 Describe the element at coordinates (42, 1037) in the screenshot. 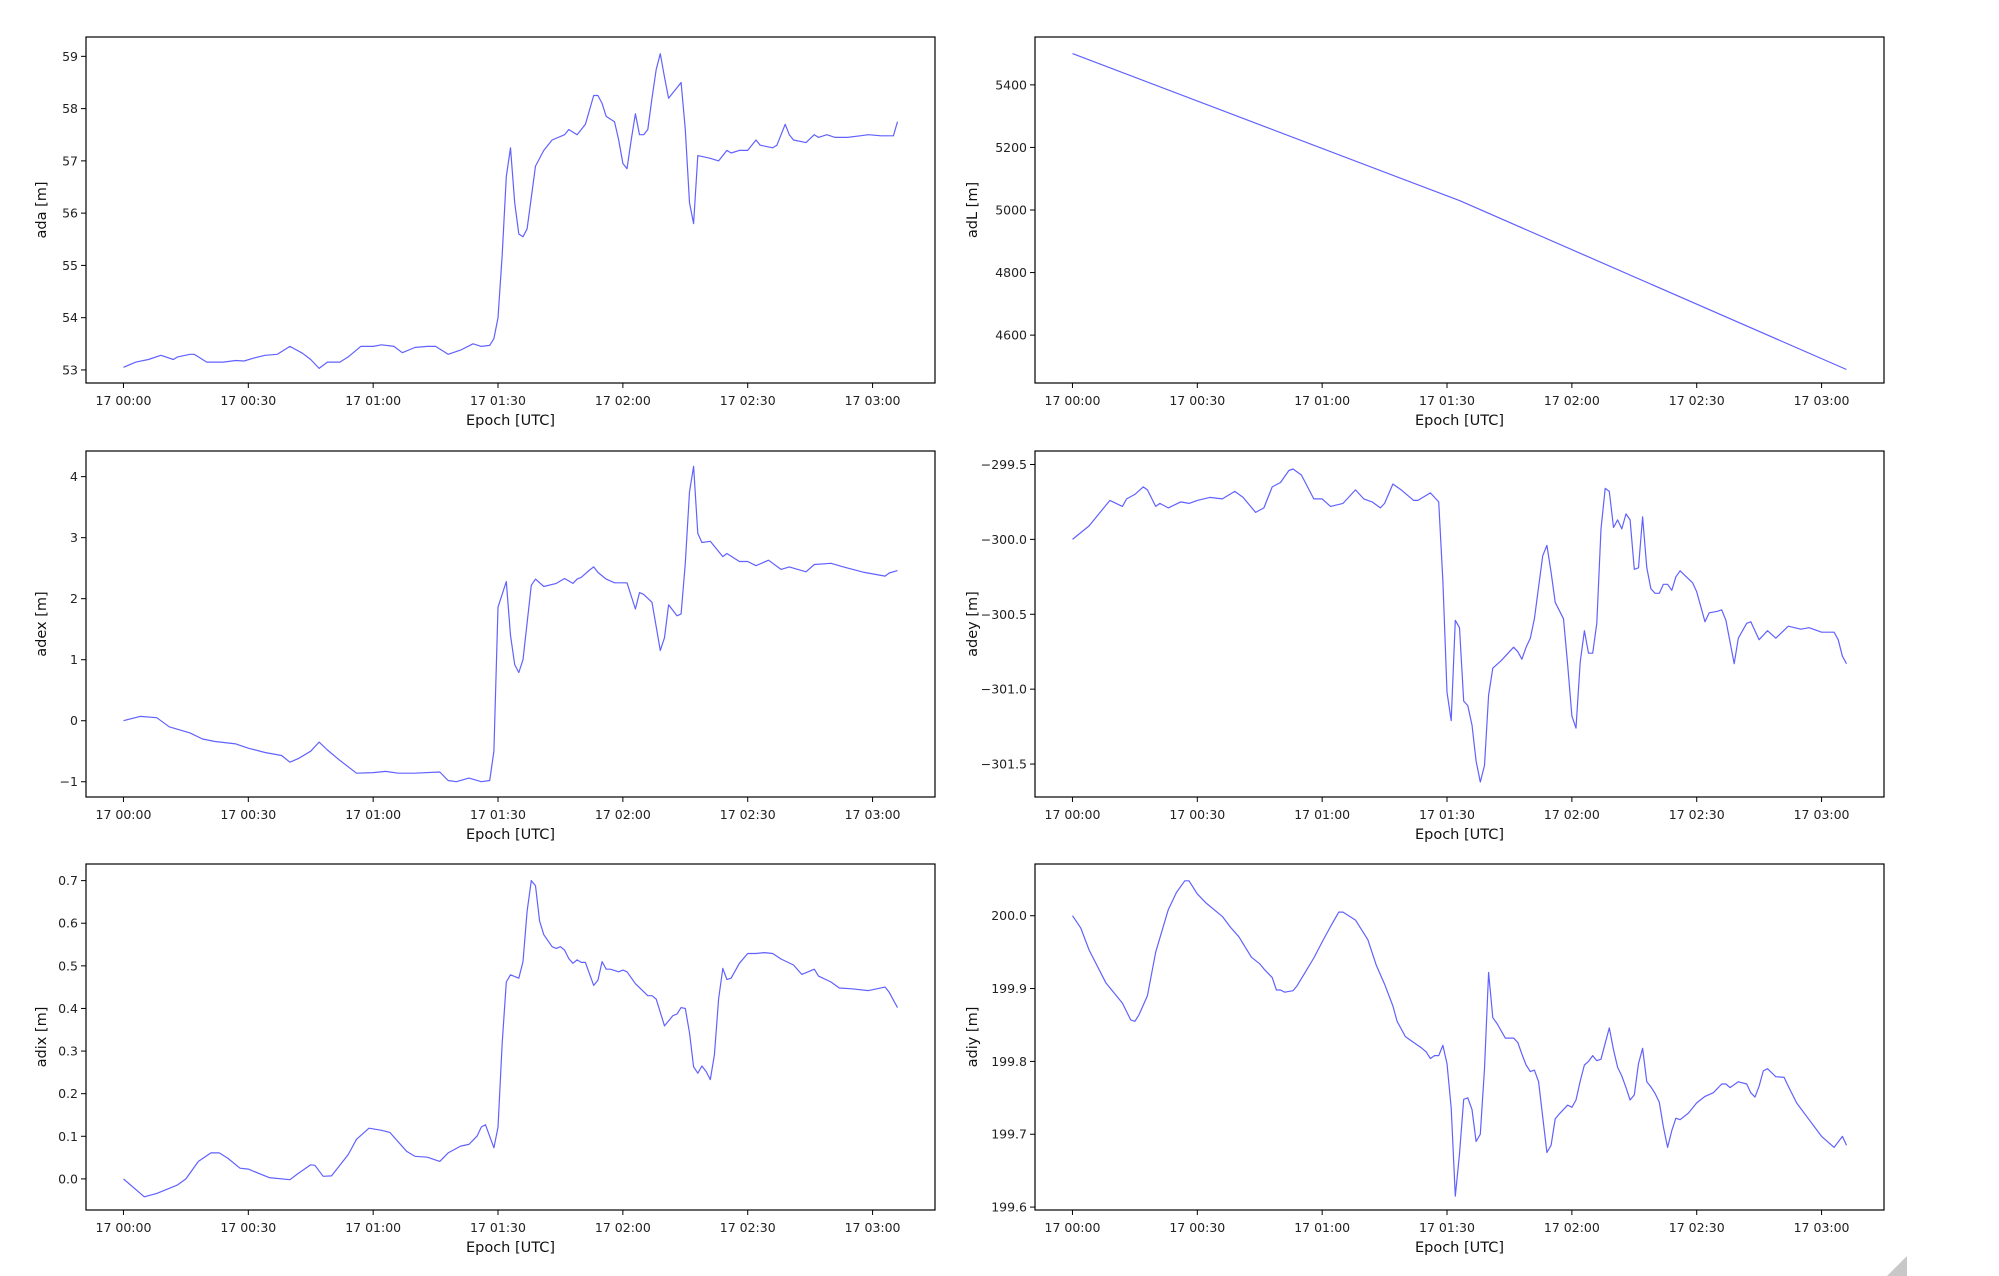

I see `y-axis-label: adix [m]` at that location.